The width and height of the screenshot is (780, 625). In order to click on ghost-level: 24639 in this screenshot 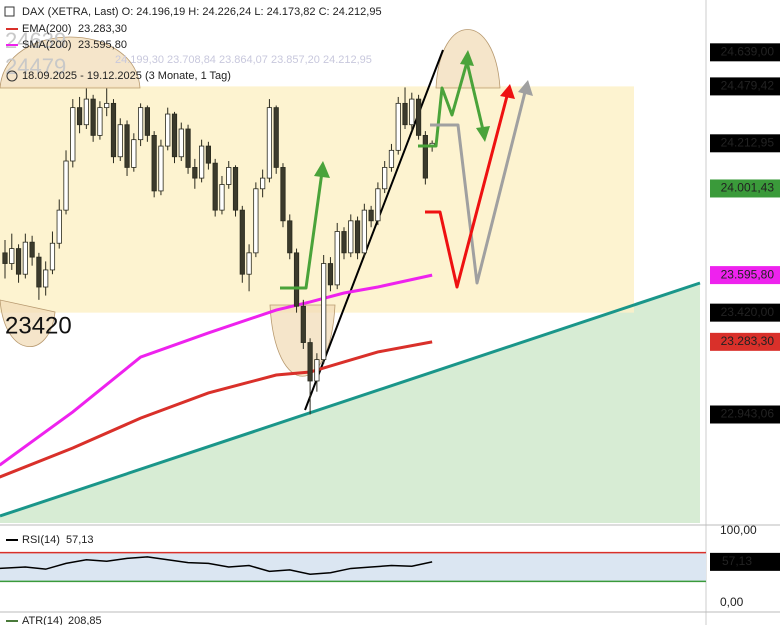, I will do `click(35, 40)`.